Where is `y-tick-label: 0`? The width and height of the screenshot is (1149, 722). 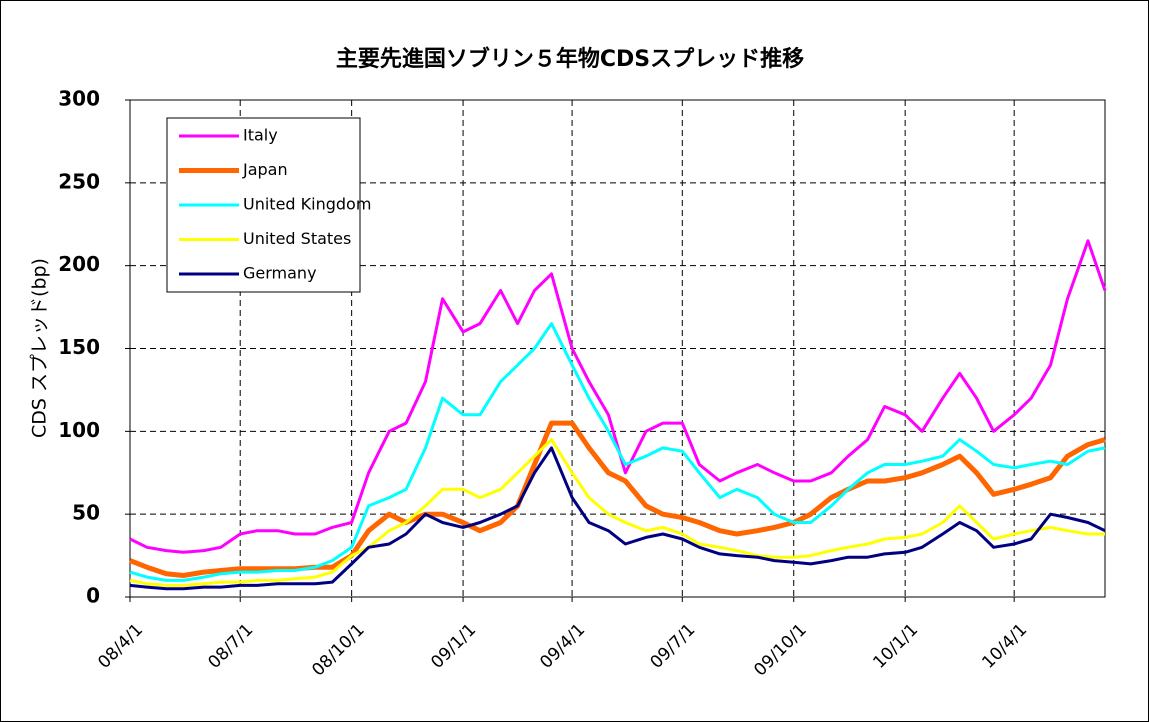 y-tick-label: 0 is located at coordinates (93, 596).